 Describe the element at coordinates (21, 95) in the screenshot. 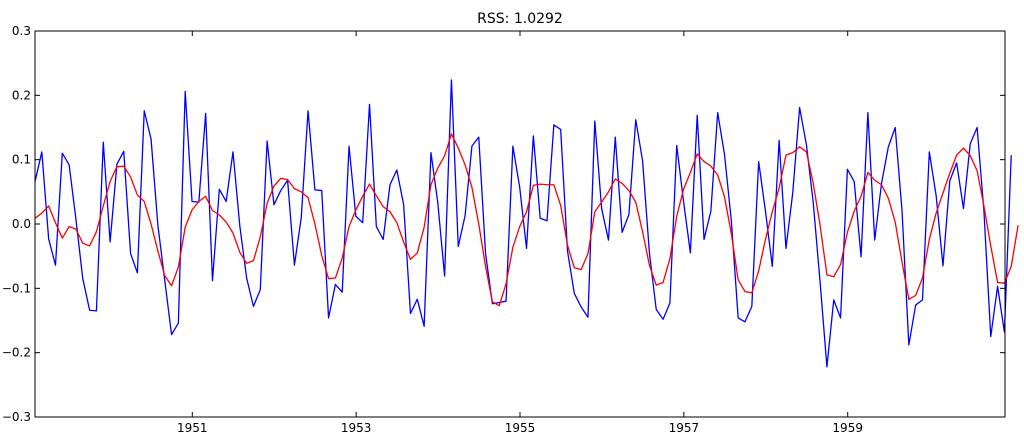

I see `y-tick-label: 0.2` at that location.